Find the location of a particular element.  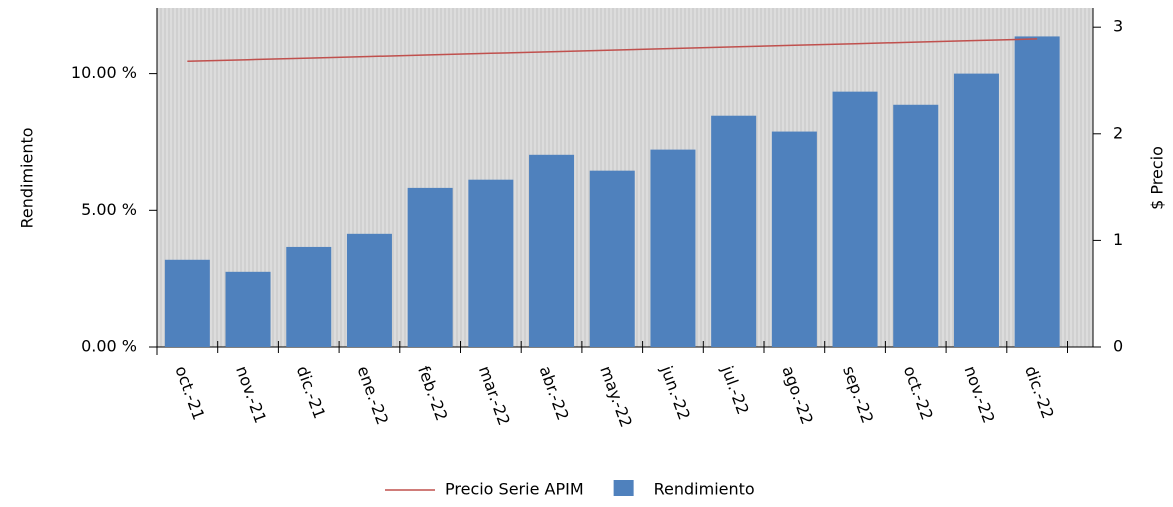

legend-swatch is located at coordinates (623, 488).